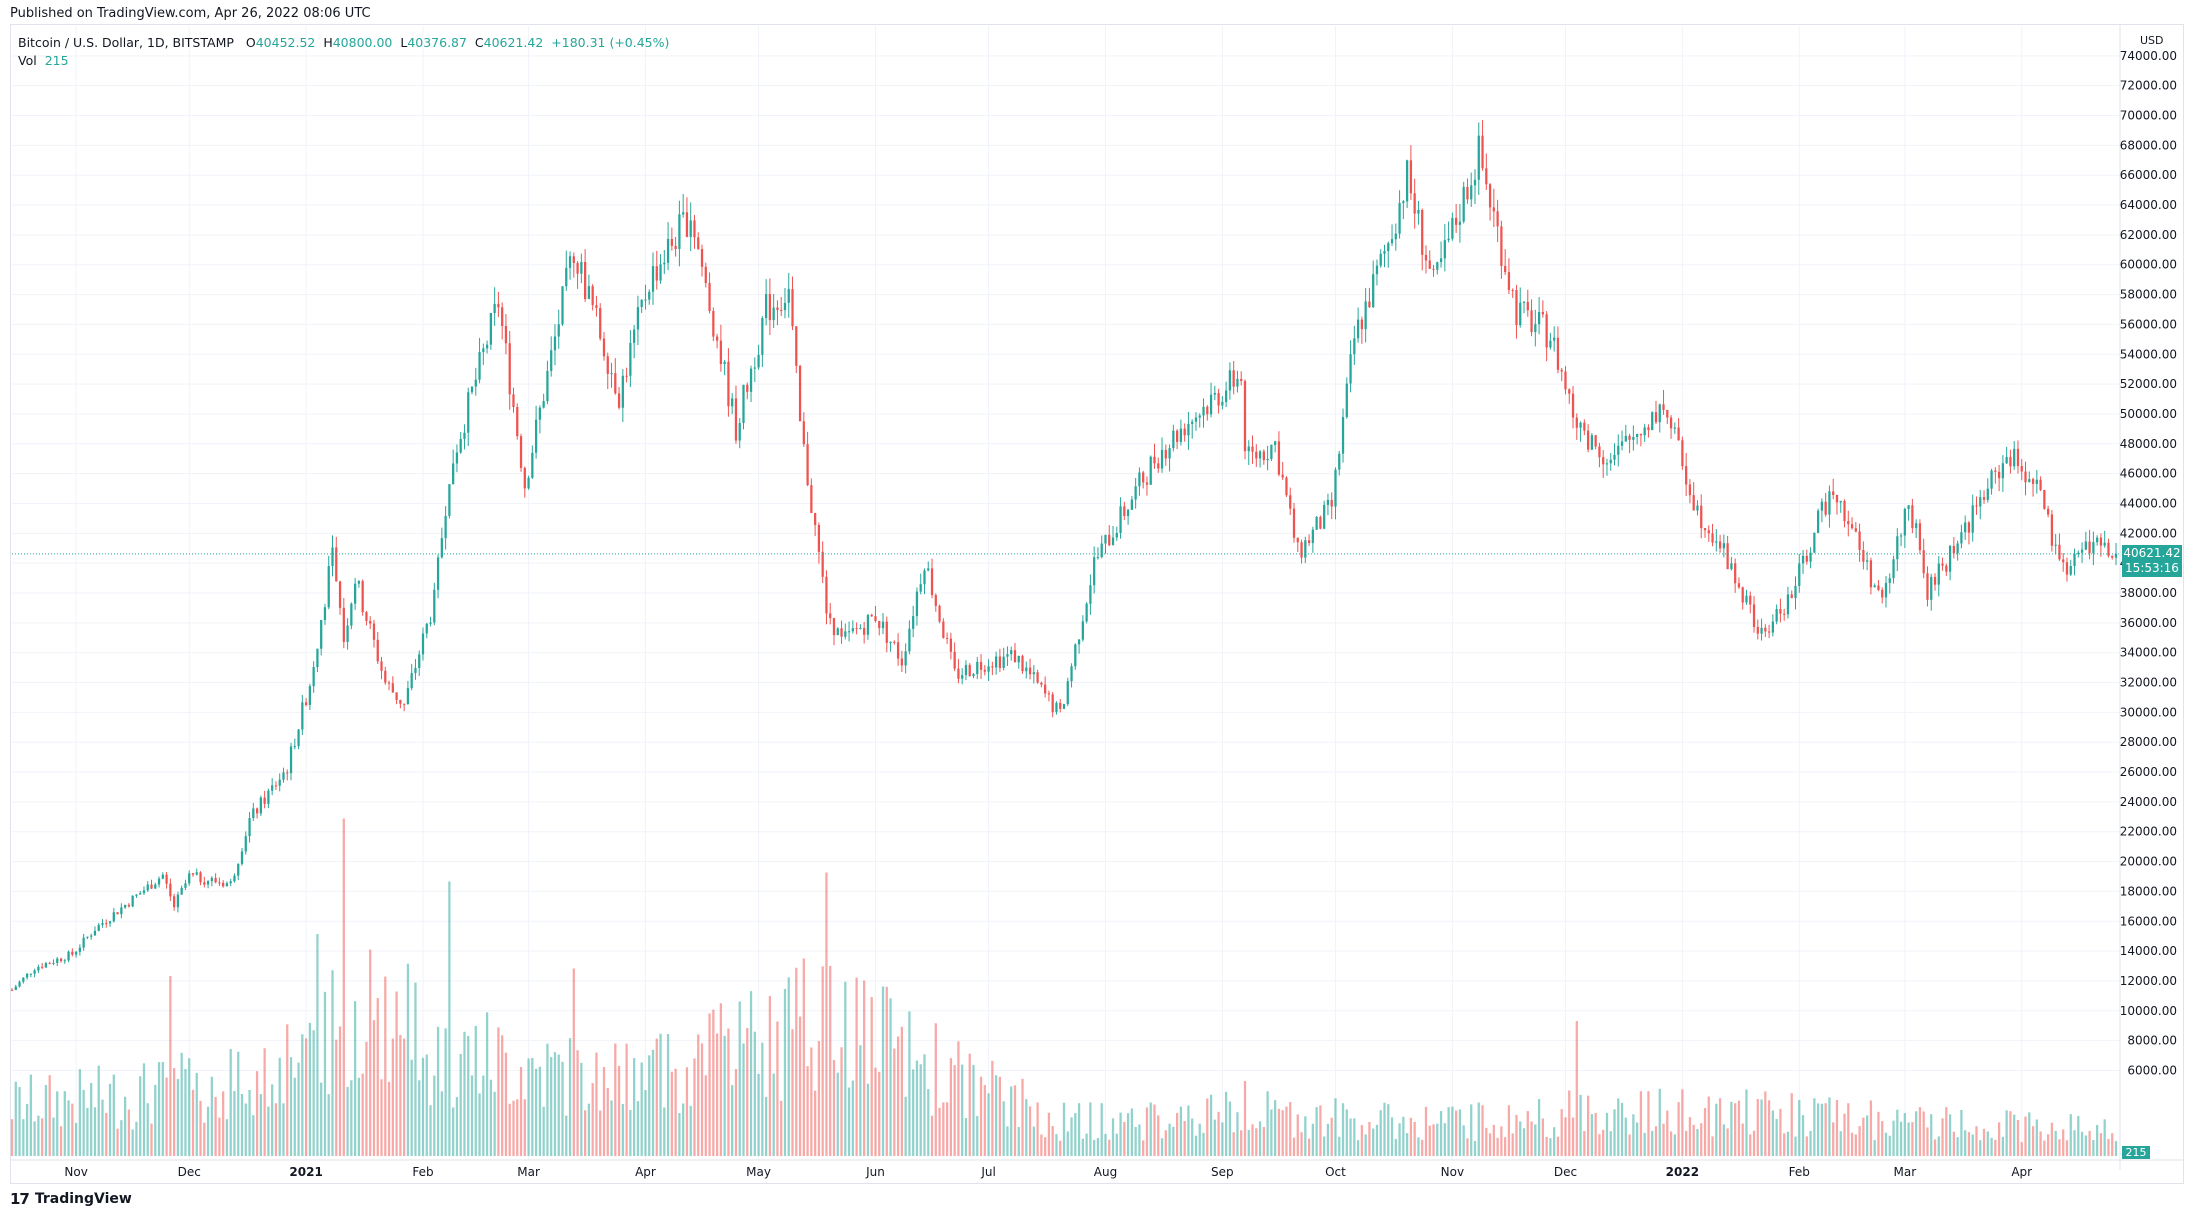  Describe the element at coordinates (1222, 1172) in the screenshot. I see `time-tick-label: Sep` at that location.